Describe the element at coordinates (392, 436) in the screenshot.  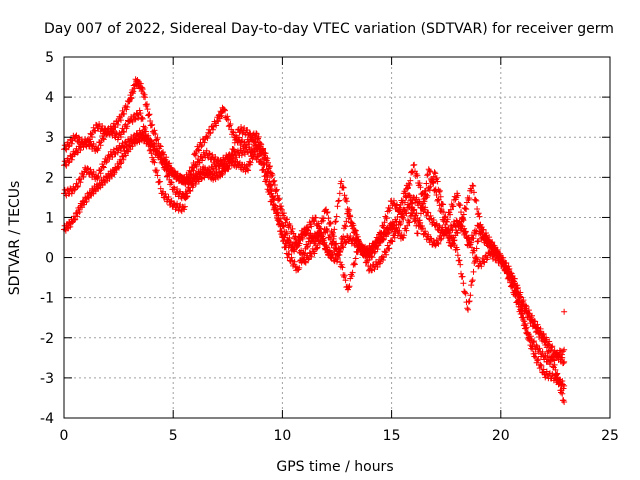
I see `x-tick-label: 15` at that location.